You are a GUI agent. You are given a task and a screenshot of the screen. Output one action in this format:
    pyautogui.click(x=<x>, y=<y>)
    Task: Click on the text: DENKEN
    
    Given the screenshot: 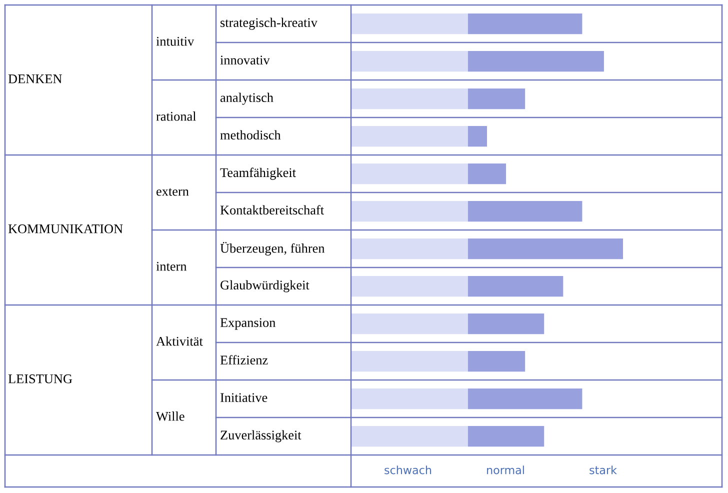 What is the action you would take?
    pyautogui.click(x=35, y=79)
    